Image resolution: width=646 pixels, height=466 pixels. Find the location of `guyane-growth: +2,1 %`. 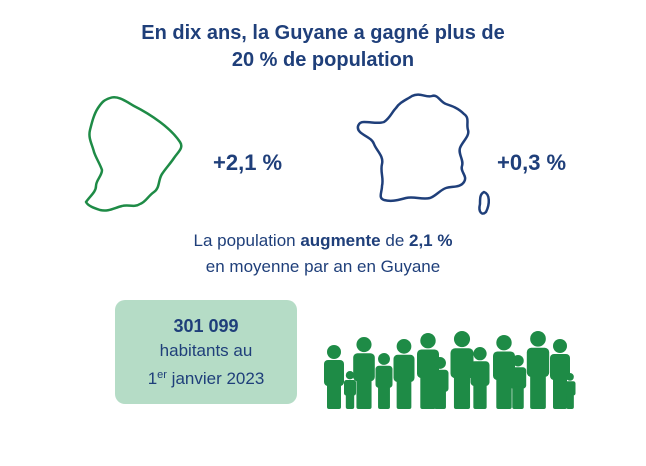

guyane-growth: +2,1 % is located at coordinates (248, 162).